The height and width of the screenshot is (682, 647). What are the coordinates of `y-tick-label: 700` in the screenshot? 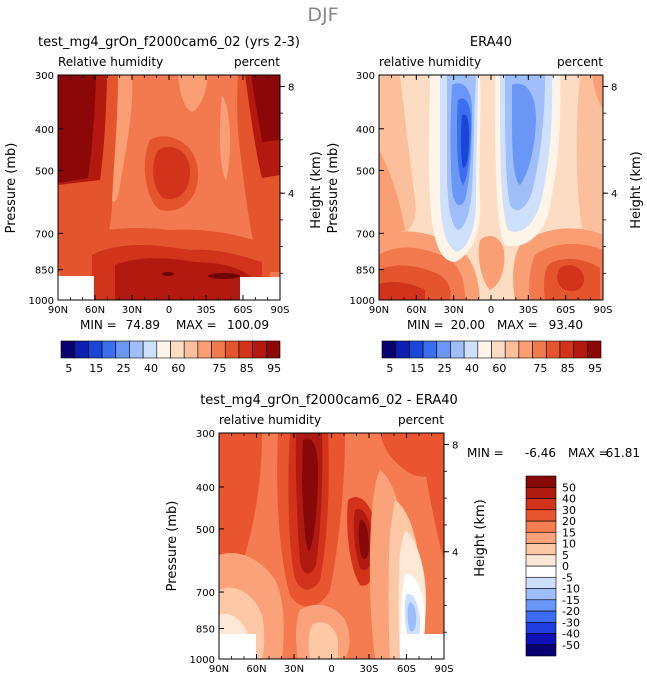 It's located at (365, 234).